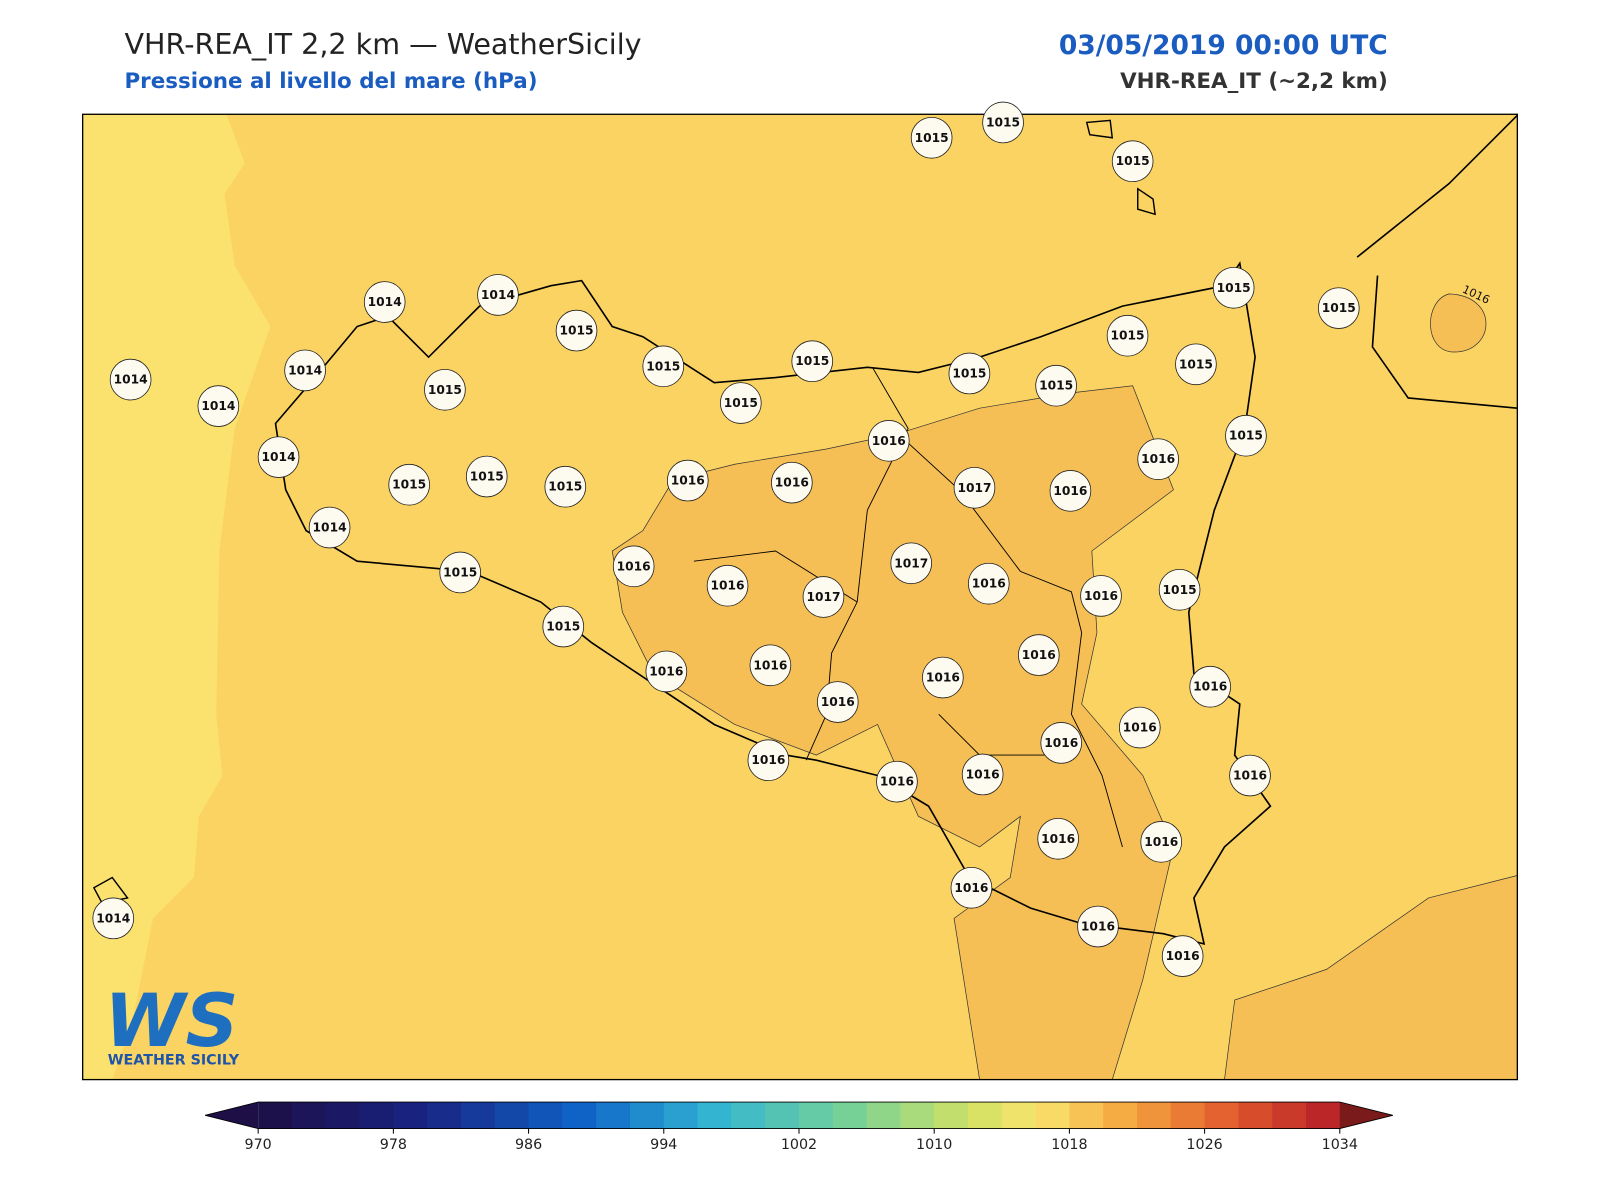  Describe the element at coordinates (232, 1115) in the screenshot. I see `colorbar-arrow` at that location.